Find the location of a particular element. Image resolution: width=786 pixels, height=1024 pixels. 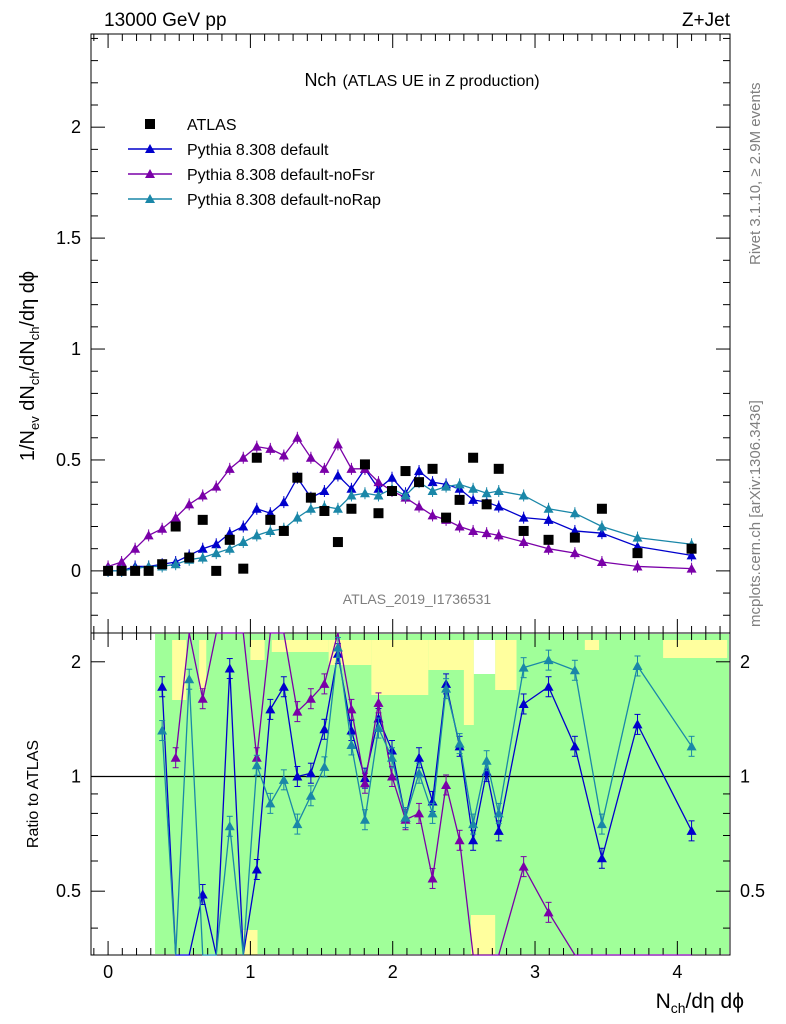

legend-label: Pythia 8.308 default-noRap is located at coordinates (284, 200).